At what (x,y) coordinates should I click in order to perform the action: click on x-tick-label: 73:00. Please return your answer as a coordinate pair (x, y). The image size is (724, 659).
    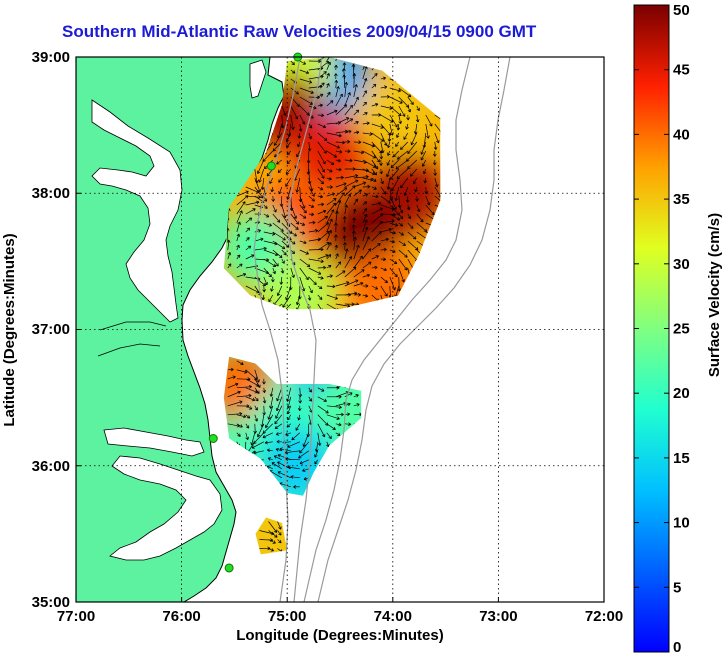
    Looking at the image, I should click on (498, 616).